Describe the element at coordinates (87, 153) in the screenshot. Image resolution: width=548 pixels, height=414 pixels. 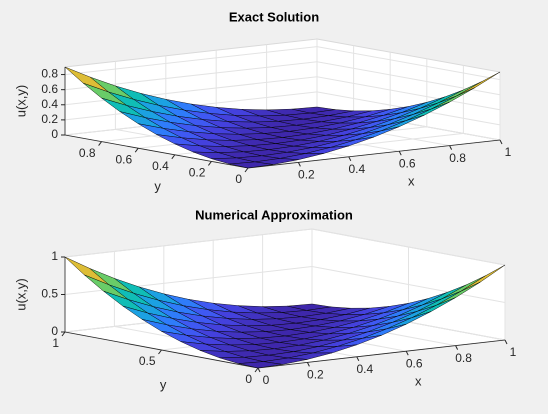
I see `y-tick-label: 0.8` at that location.